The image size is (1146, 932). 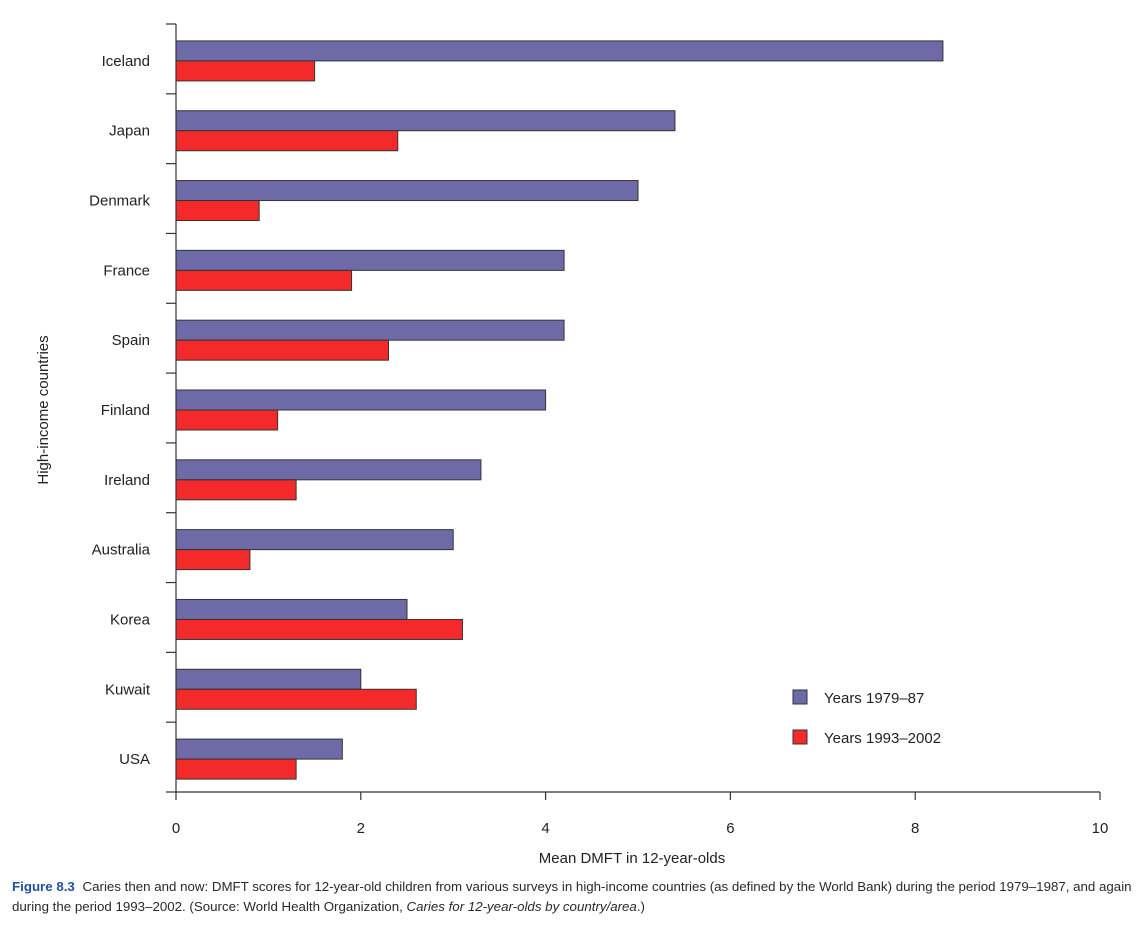 I want to click on caption-end: .), so click(x=640, y=906).